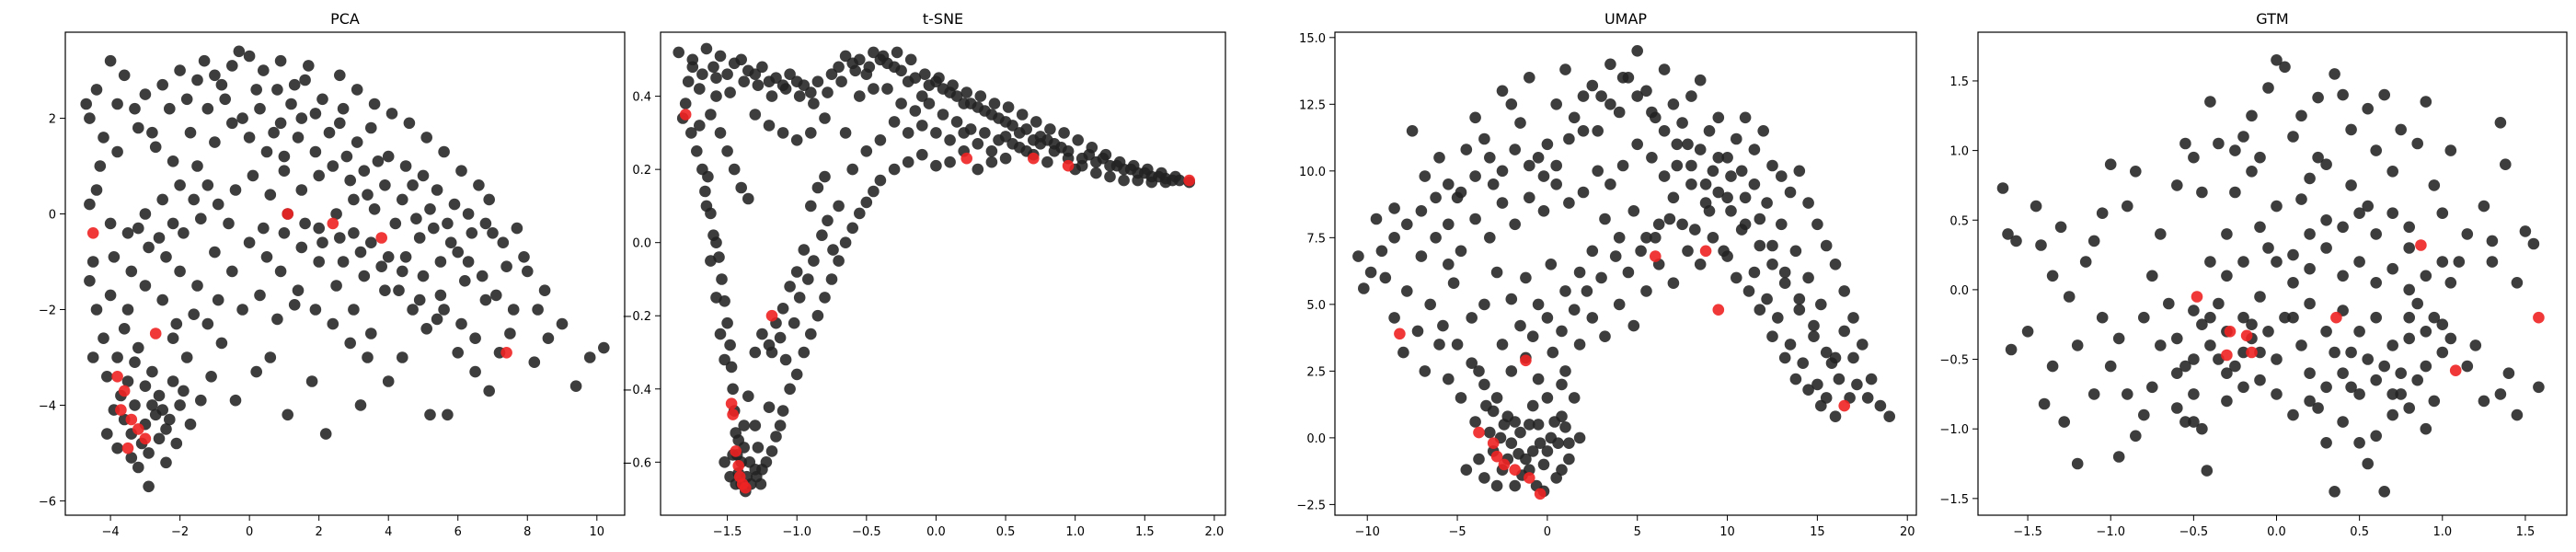 Image resolution: width=2576 pixels, height=552 pixels. I want to click on umap-ytick-label-2: 2.5, so click(1316, 372).